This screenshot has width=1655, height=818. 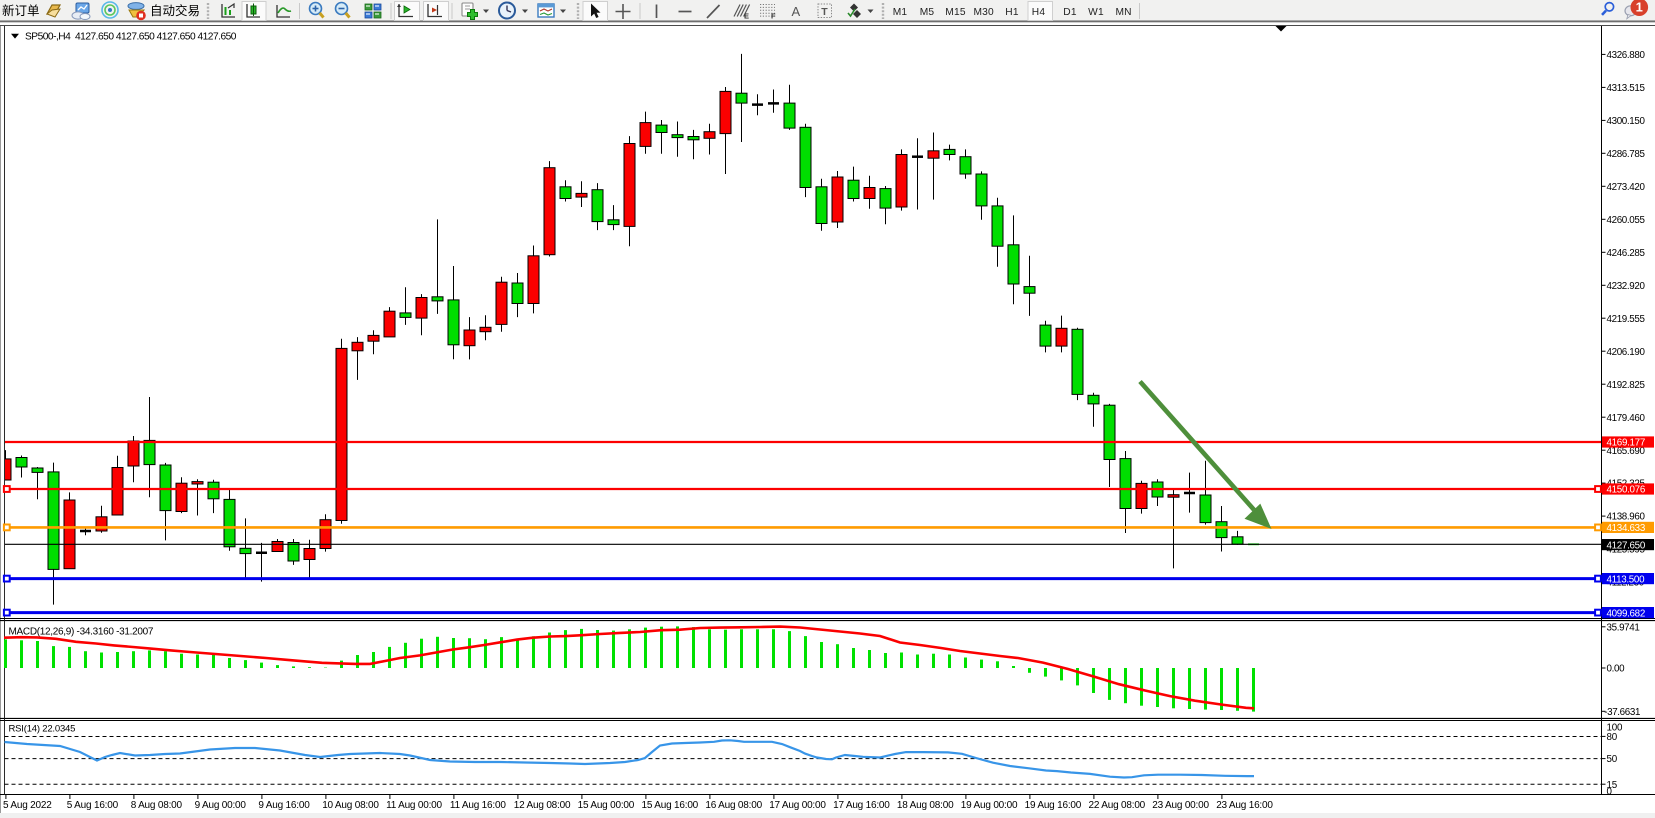 What do you see at coordinates (1012, 12) in the screenshot?
I see `svg-text: H1` at bounding box center [1012, 12].